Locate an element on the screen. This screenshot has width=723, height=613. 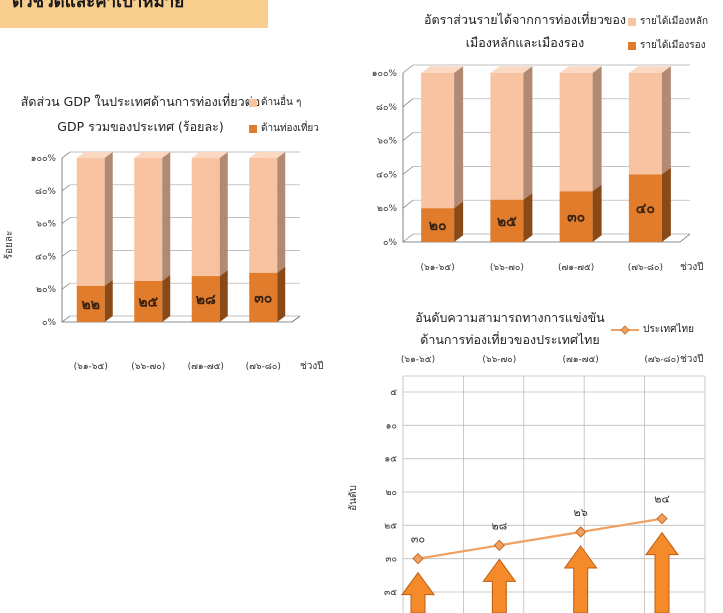
gdp-legend-tourism: ด้านท่องเที่ยว is located at coordinates (284, 128).